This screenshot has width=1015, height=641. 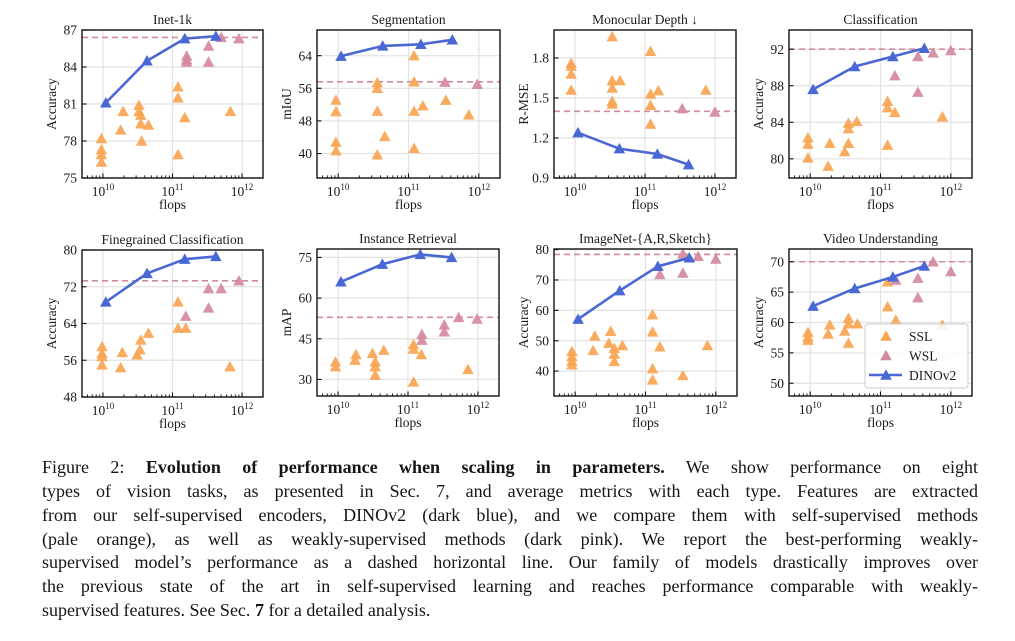 What do you see at coordinates (957, 405) in the screenshot?
I see `x-tick-exponent: 12` at bounding box center [957, 405].